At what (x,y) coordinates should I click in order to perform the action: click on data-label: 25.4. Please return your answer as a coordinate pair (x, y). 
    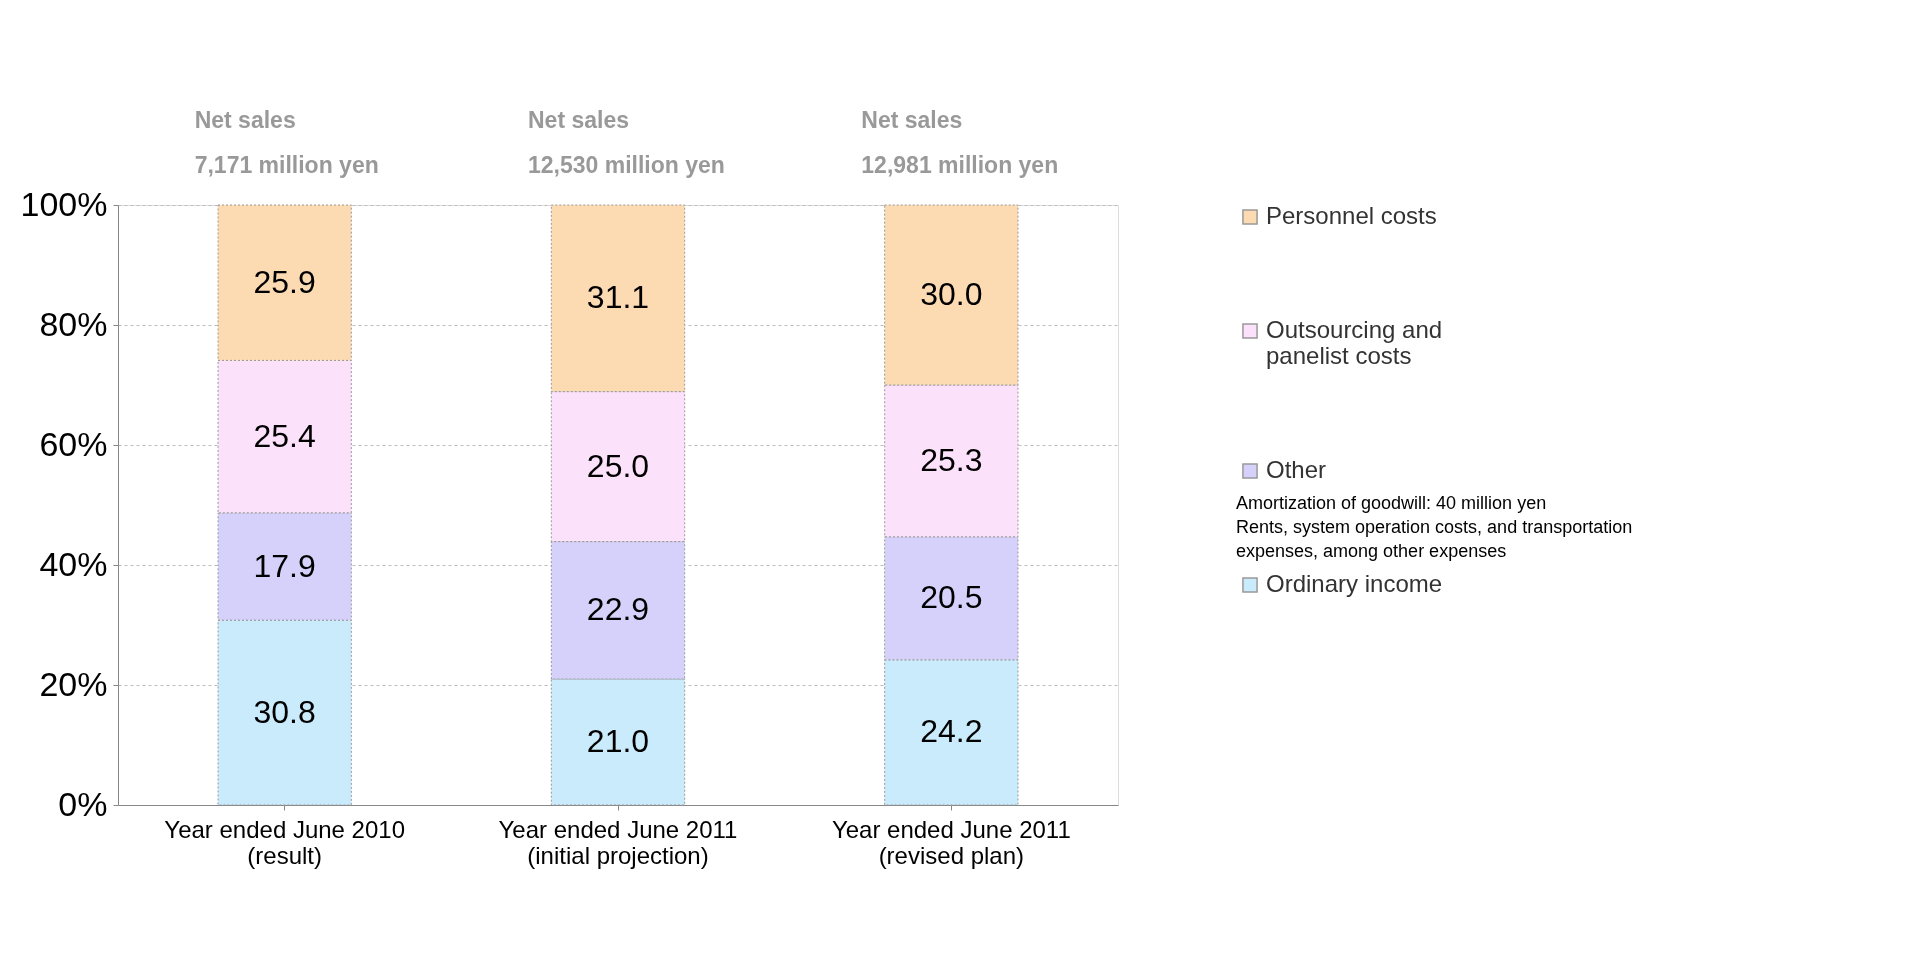
    Looking at the image, I should click on (284, 435).